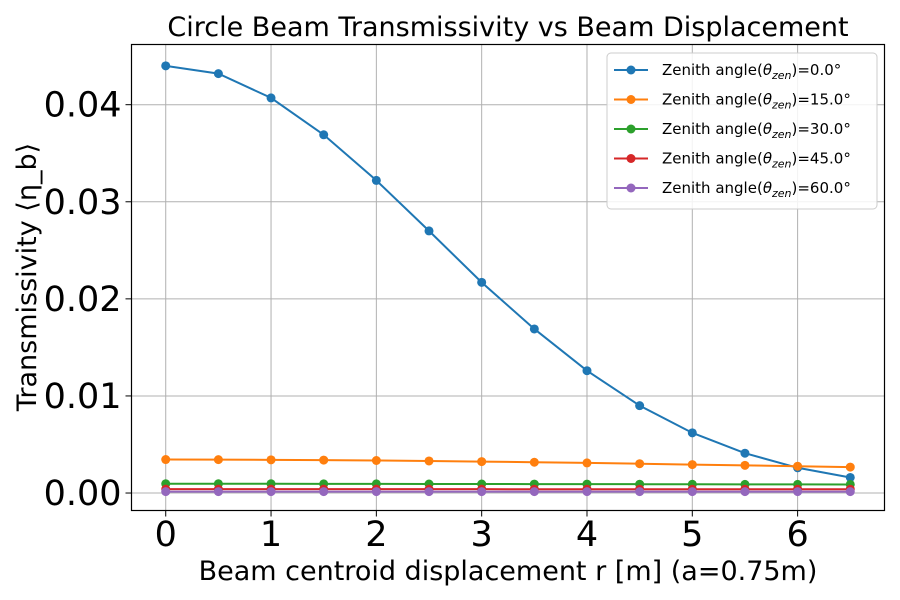 The height and width of the screenshot is (600, 900). What do you see at coordinates (692, 535) in the screenshot?
I see `x-tick-label: 5` at bounding box center [692, 535].